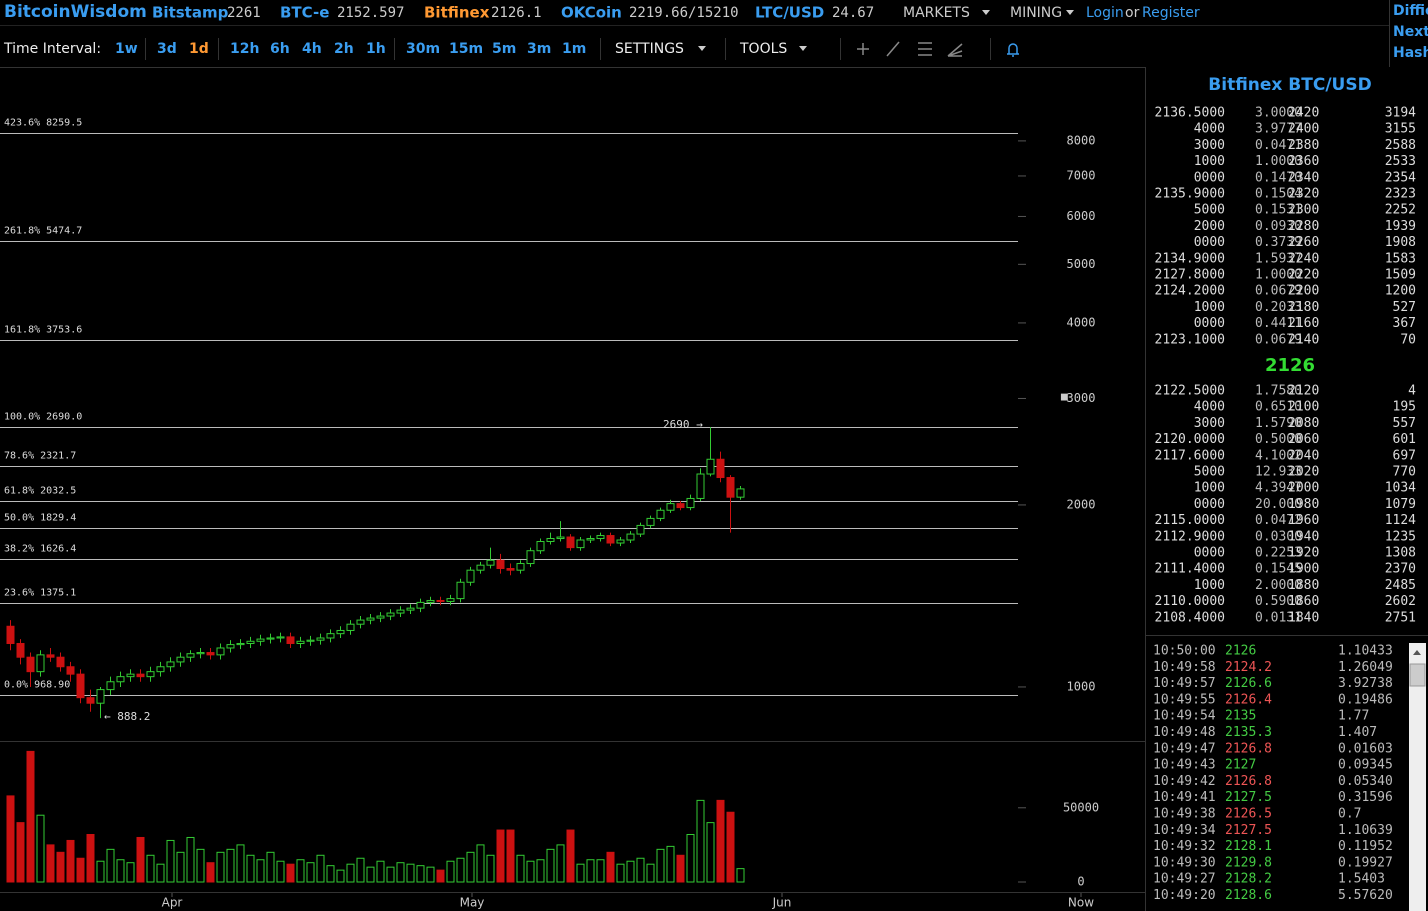  Describe the element at coordinates (190, 13) in the screenshot. I see `ticker-name: Bitstamp` at that location.